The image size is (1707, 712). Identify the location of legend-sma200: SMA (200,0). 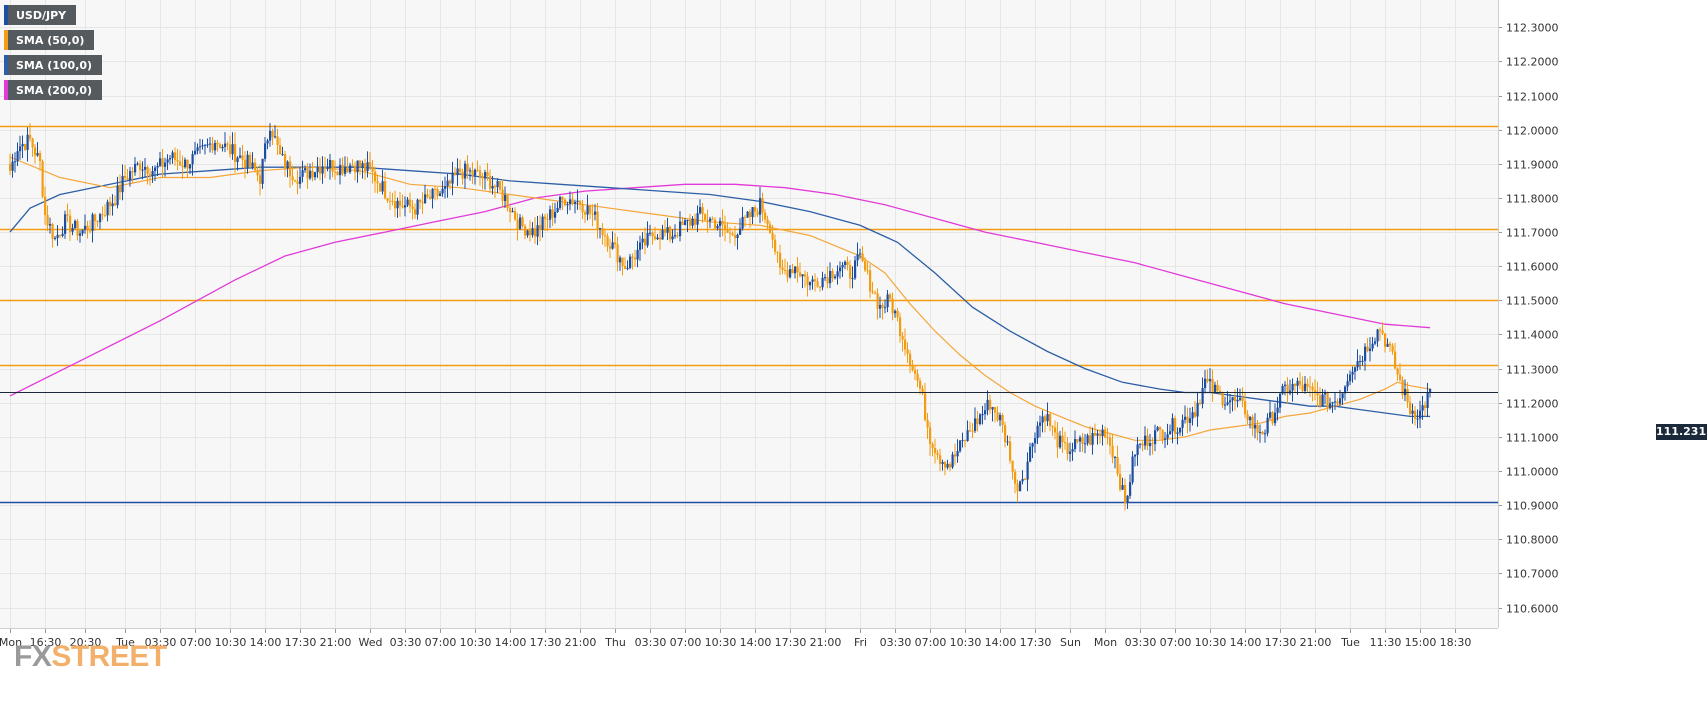
(53, 90).